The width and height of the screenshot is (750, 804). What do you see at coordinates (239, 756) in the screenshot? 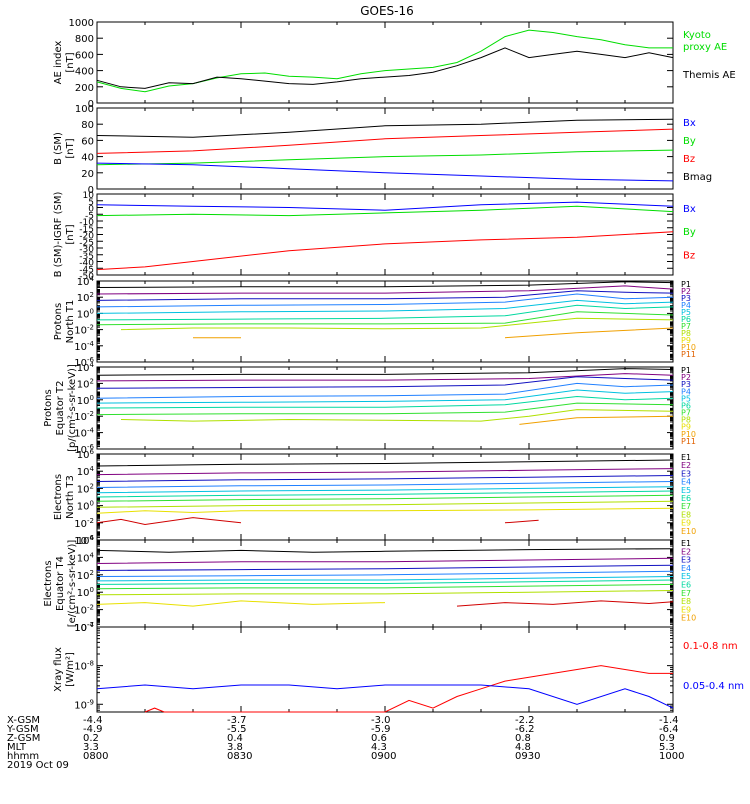
I see `orbit-value: 0830` at bounding box center [239, 756].